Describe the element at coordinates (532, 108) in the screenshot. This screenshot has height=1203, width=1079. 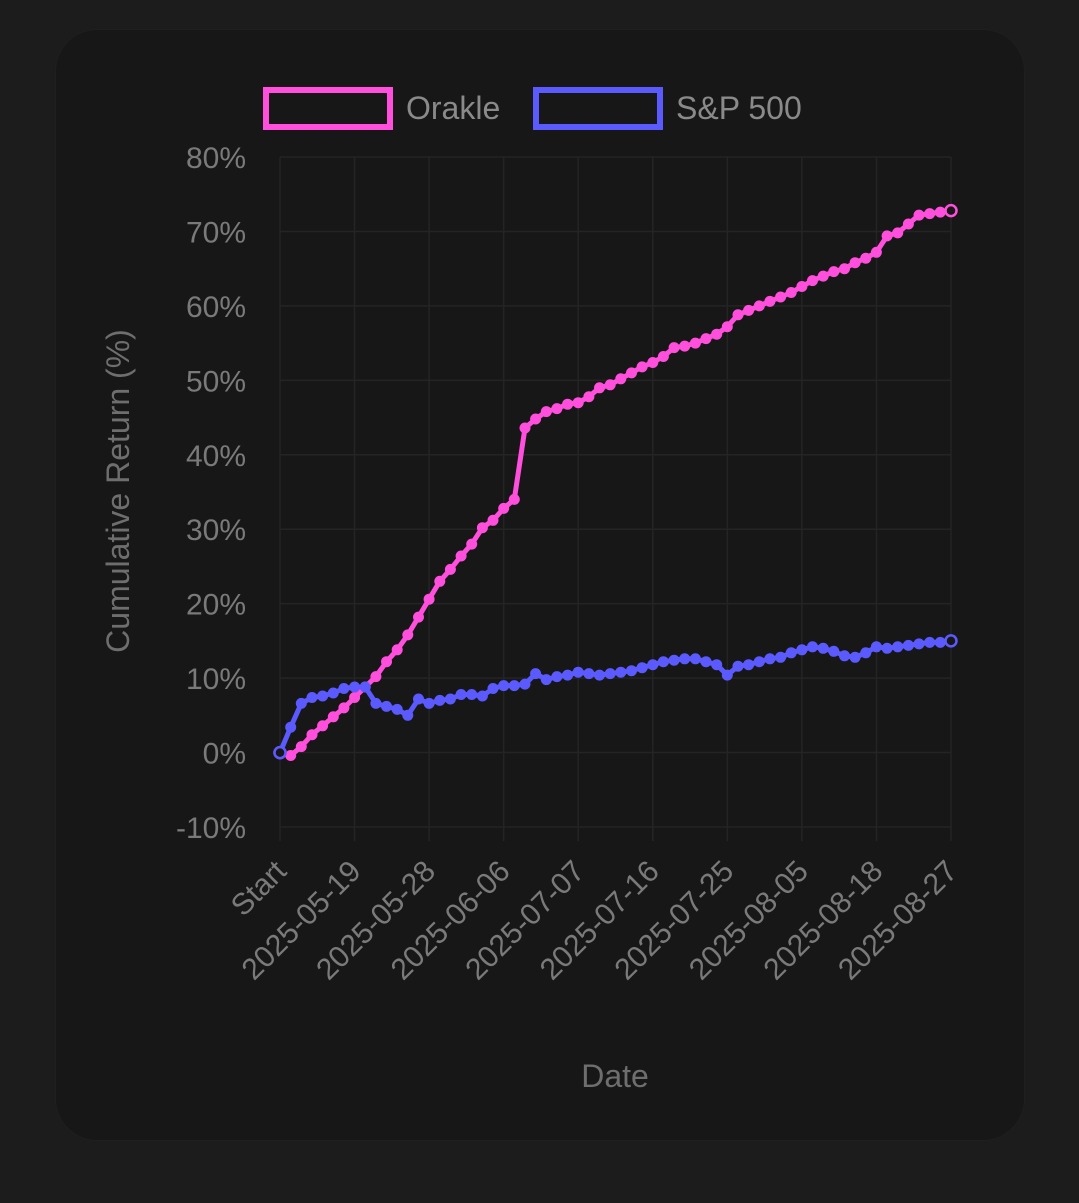
I see `legend: Orakle S&P 500` at that location.